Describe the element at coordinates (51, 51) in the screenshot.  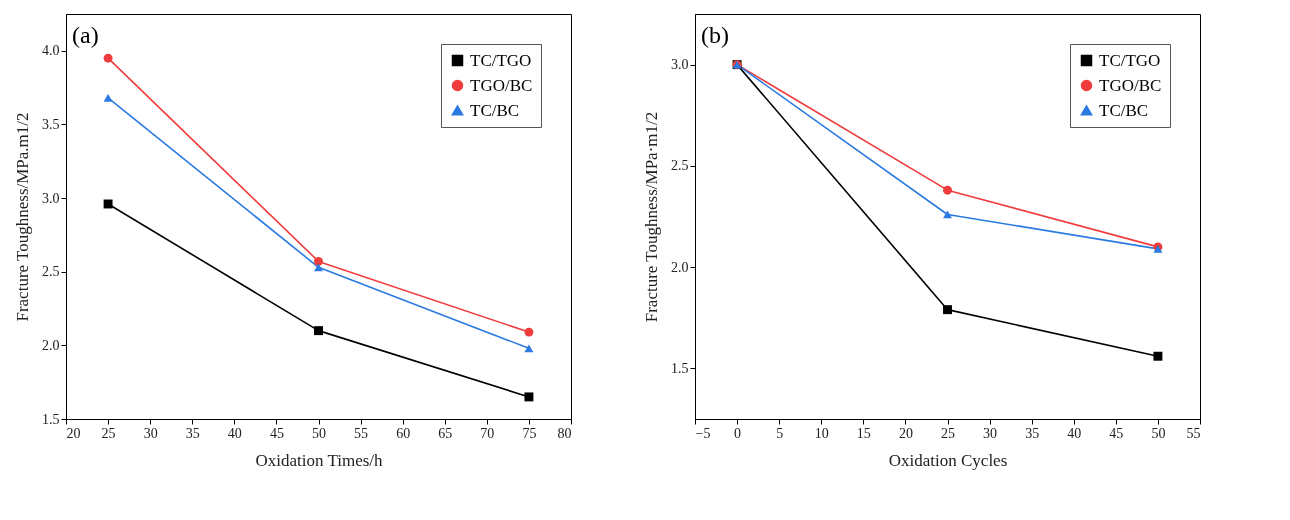
I see `y-tick-label: 4.0` at that location.